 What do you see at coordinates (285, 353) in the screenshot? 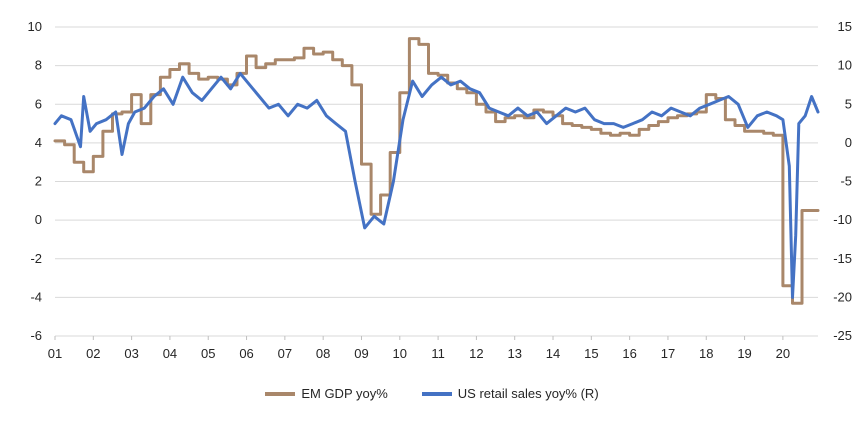
I see `x-tick-label: 07` at bounding box center [285, 353].